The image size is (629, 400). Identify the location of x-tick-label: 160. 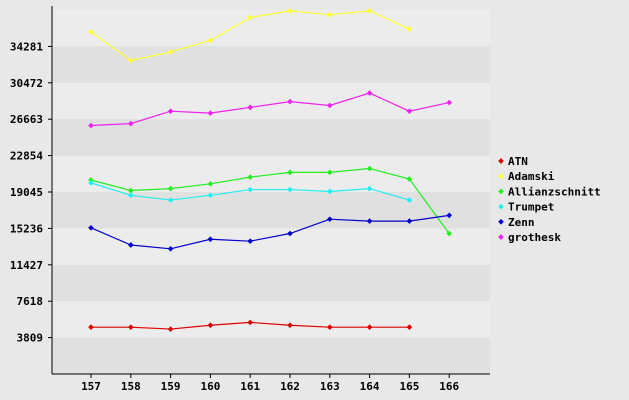
(210, 386).